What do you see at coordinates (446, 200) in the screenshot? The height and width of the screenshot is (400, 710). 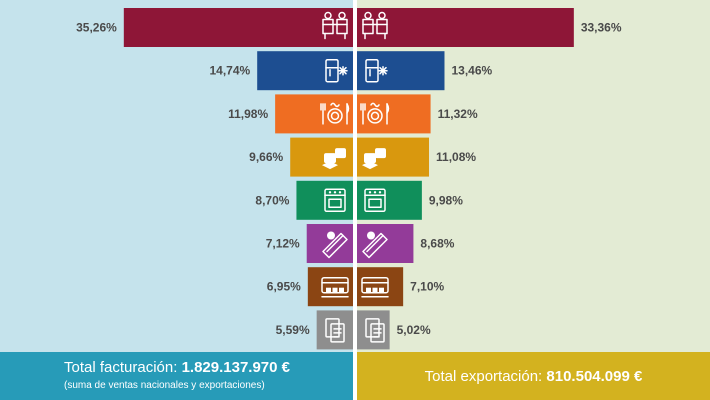 I see `right-value-label: 9,98%` at bounding box center [446, 200].